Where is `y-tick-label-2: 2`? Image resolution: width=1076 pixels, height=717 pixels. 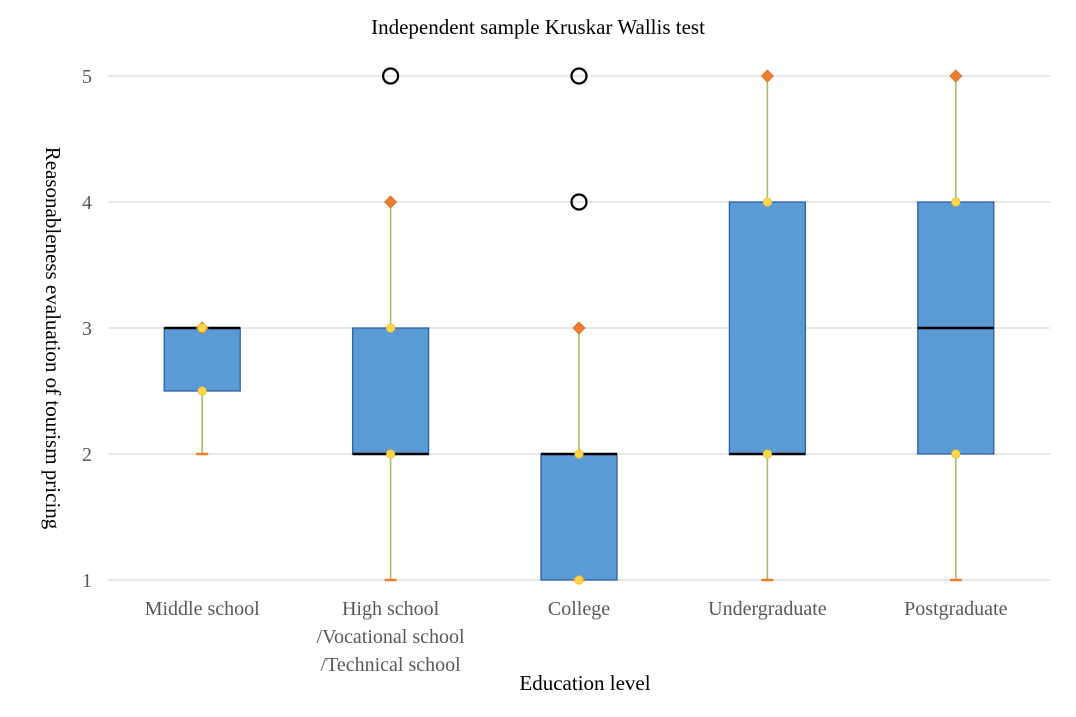 y-tick-label-2: 2 is located at coordinates (87, 455).